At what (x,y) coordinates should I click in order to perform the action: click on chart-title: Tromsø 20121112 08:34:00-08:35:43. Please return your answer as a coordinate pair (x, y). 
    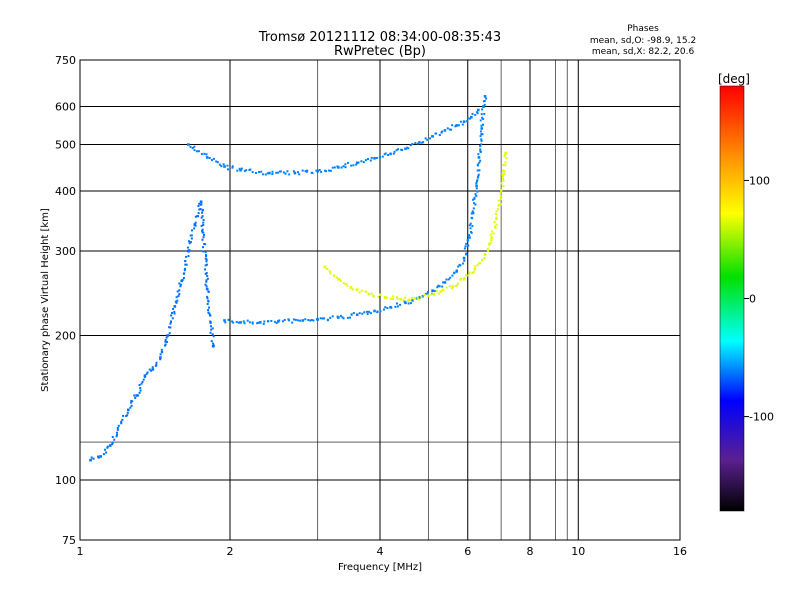
    Looking at the image, I should click on (379, 37).